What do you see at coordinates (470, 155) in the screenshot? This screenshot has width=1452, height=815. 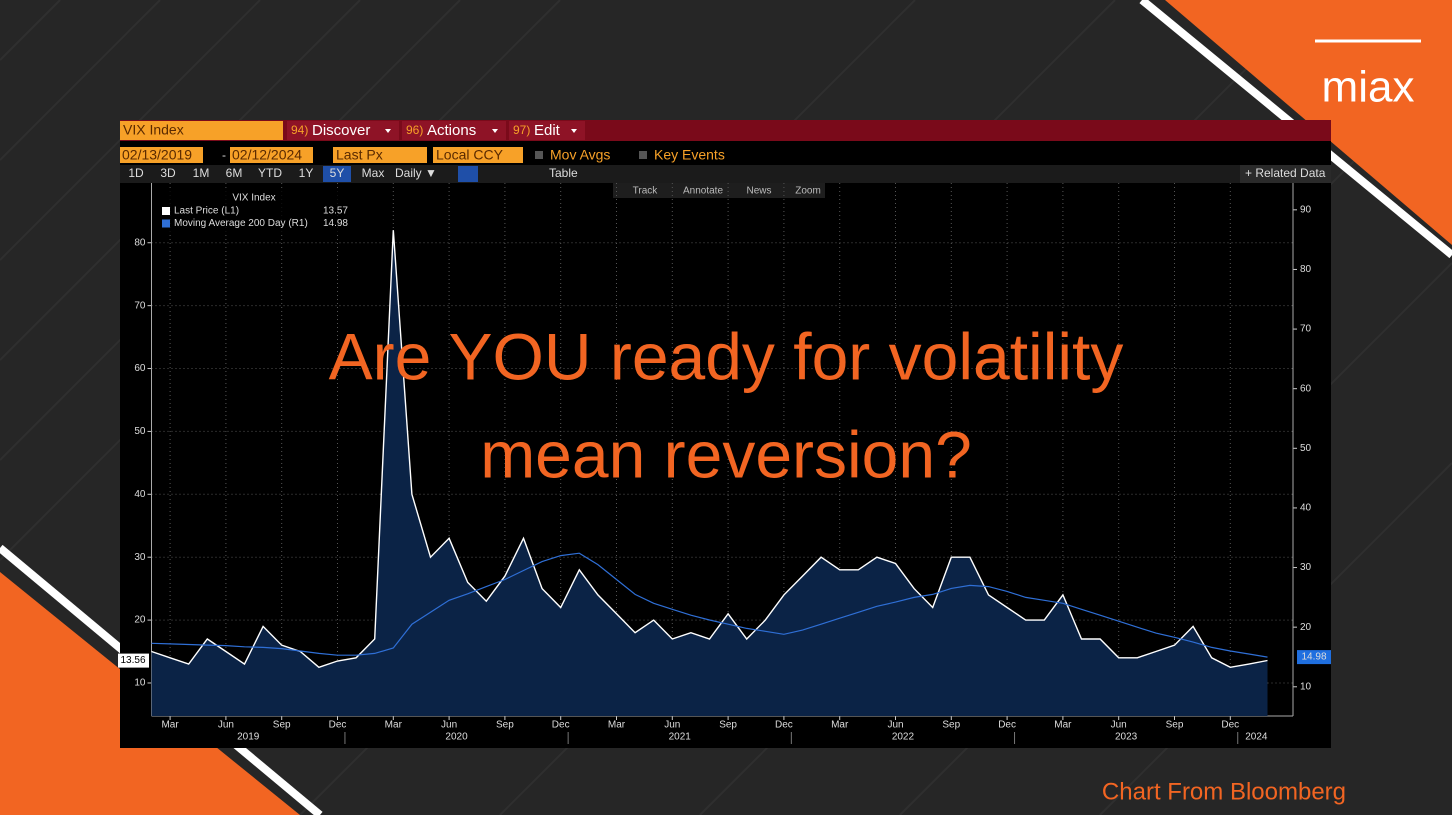 I see `currency: Local CCY` at bounding box center [470, 155].